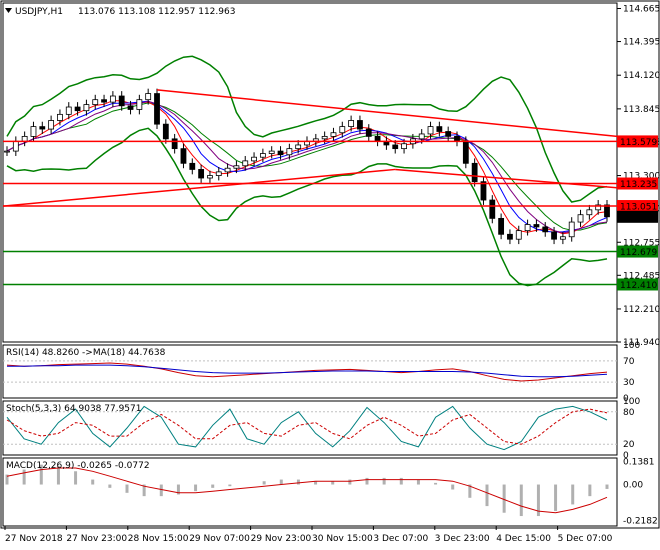 This screenshot has height=550, width=660. Describe the element at coordinates (34, 539) in the screenshot. I see `x-tick-label: 27 Nov 2018` at that location.